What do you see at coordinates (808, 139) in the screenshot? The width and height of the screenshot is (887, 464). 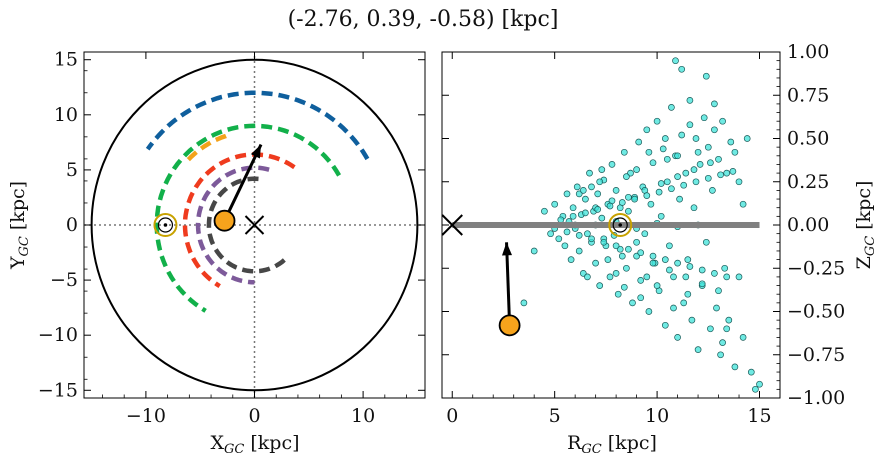 I see `right-ytick-label: 0.50` at bounding box center [808, 139].